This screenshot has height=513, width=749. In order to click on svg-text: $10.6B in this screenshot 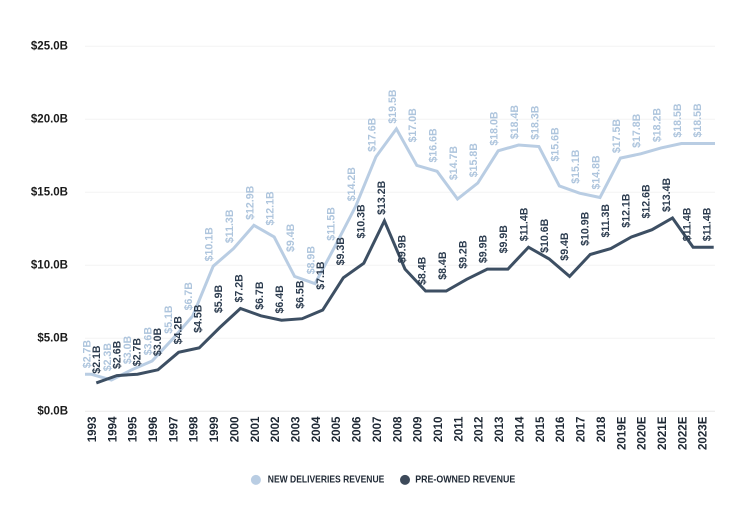, I will do `click(545, 235)`.